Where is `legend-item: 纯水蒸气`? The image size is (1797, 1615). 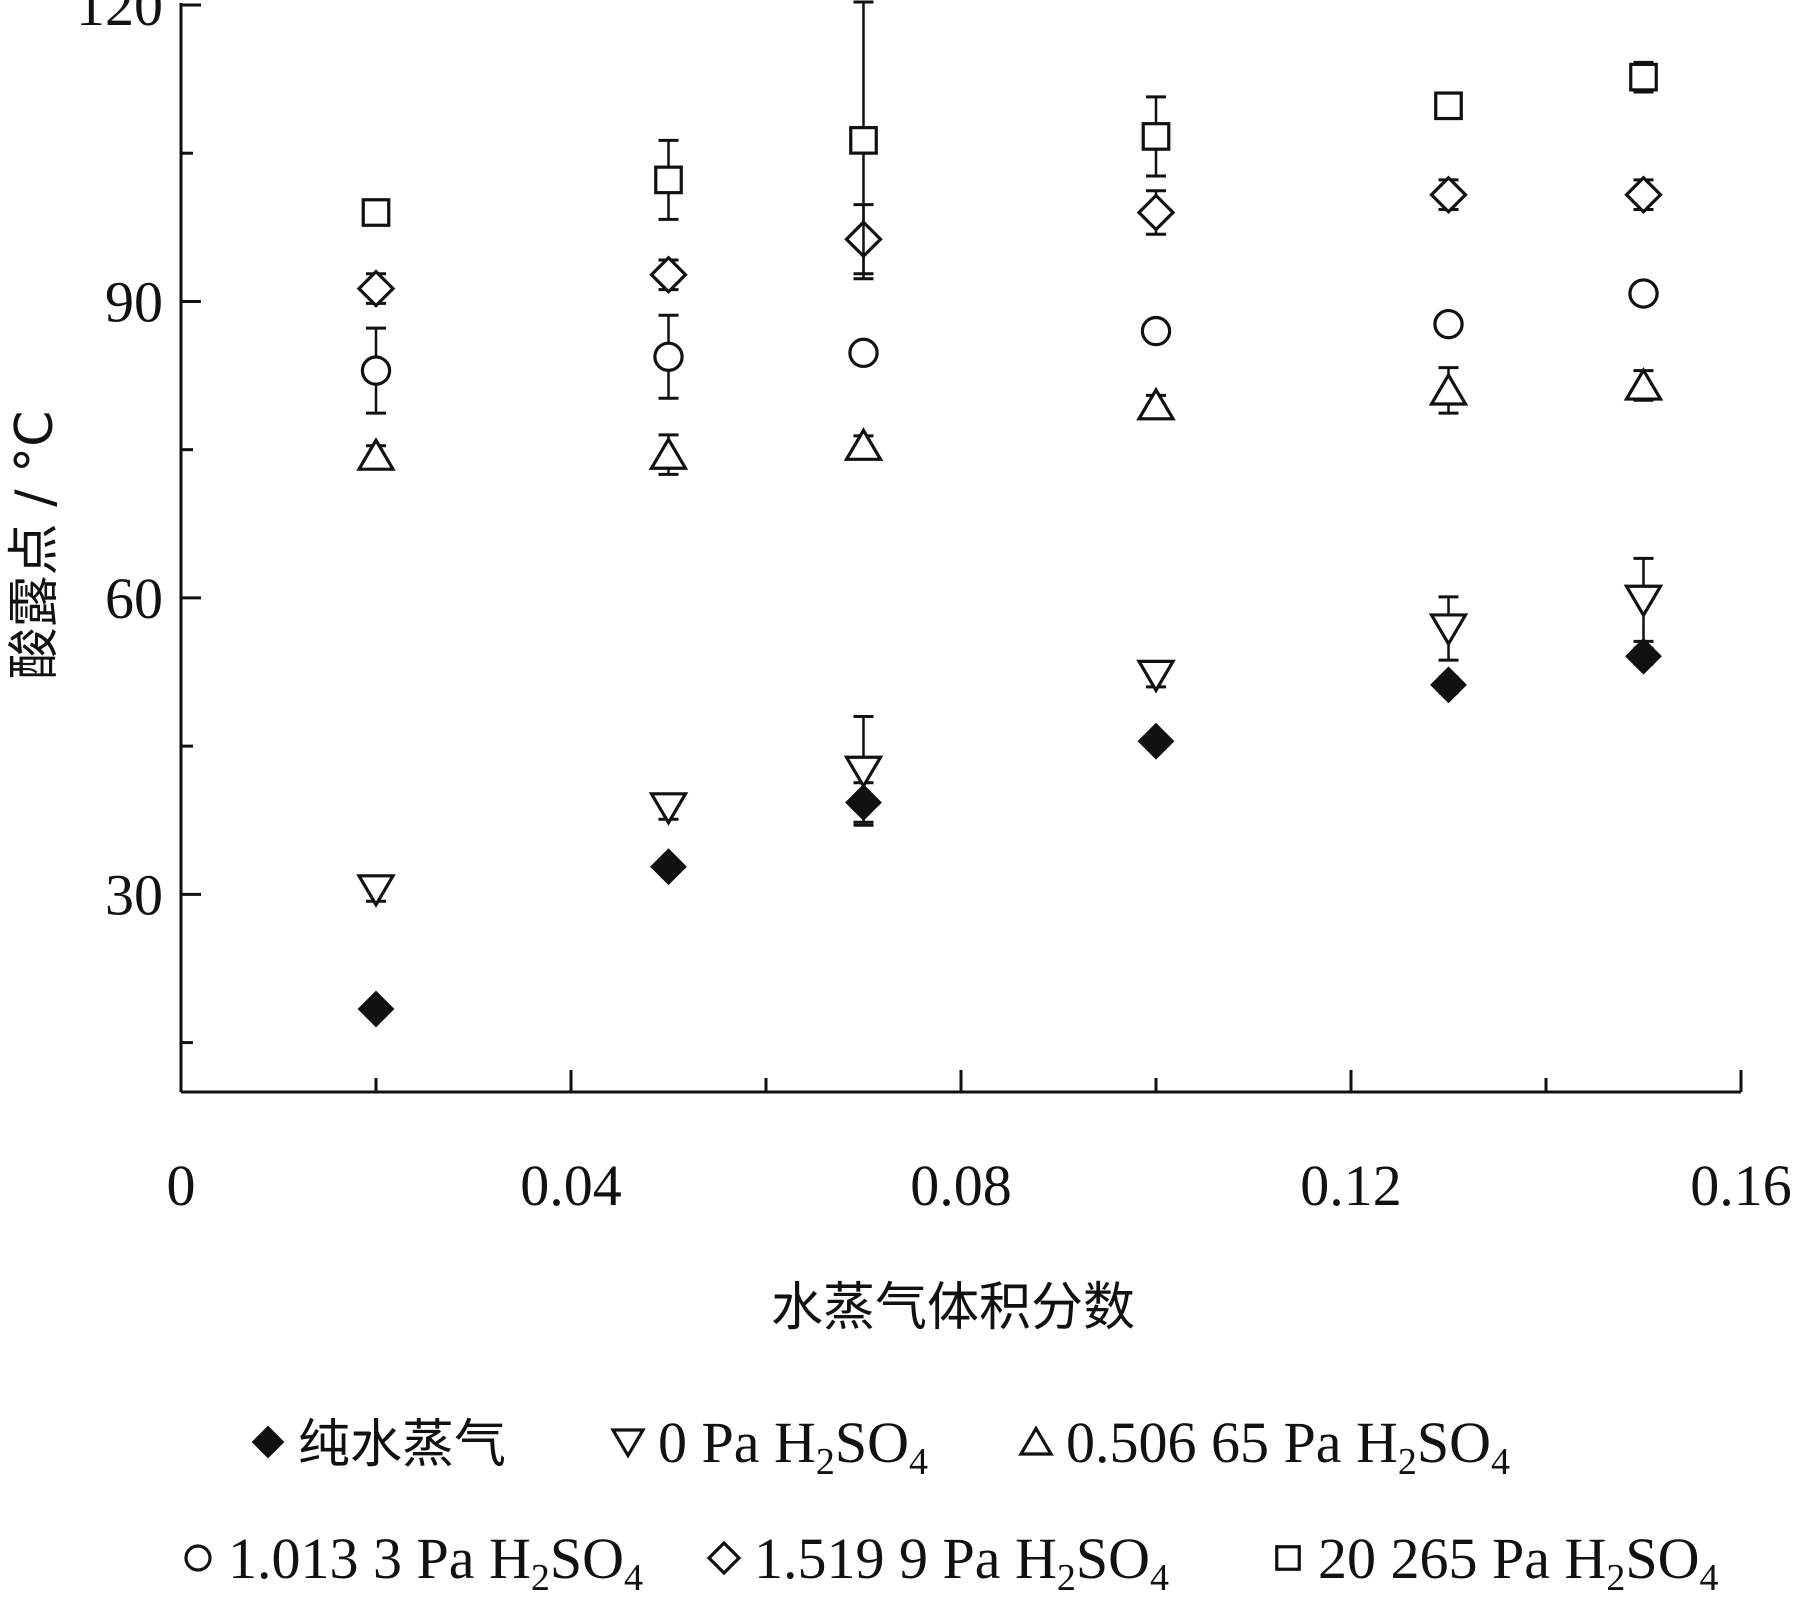 legend-item: 纯水蒸气 is located at coordinates (378, 1445).